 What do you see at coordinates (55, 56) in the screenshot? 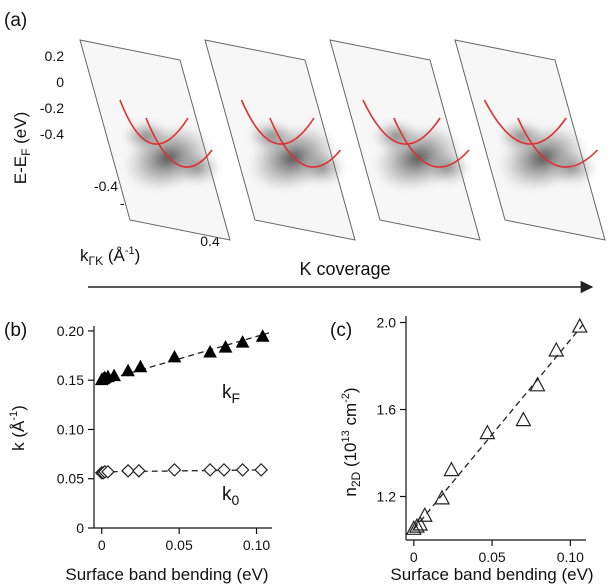
I see `panel-a-y-tick: 0.2` at bounding box center [55, 56].